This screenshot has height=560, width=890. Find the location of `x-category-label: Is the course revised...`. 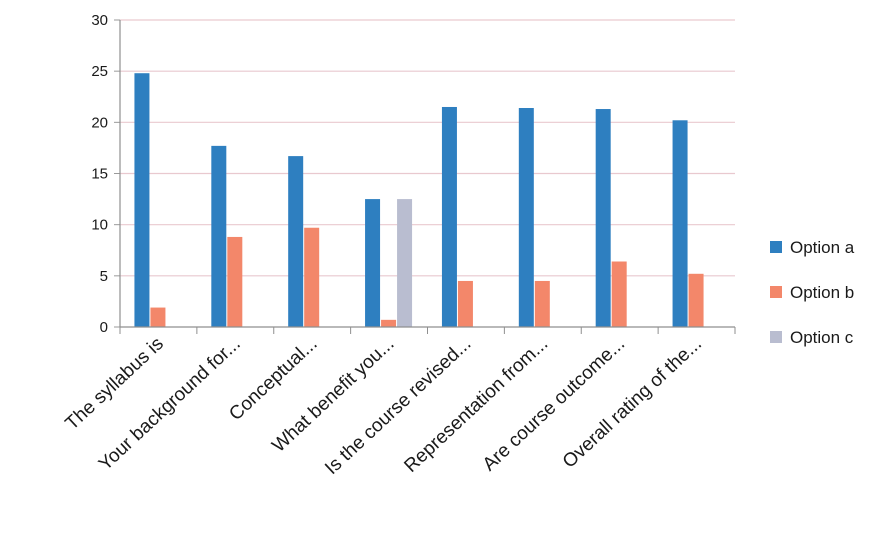

x-category-label: Is the course revised... is located at coordinates (398, 406).